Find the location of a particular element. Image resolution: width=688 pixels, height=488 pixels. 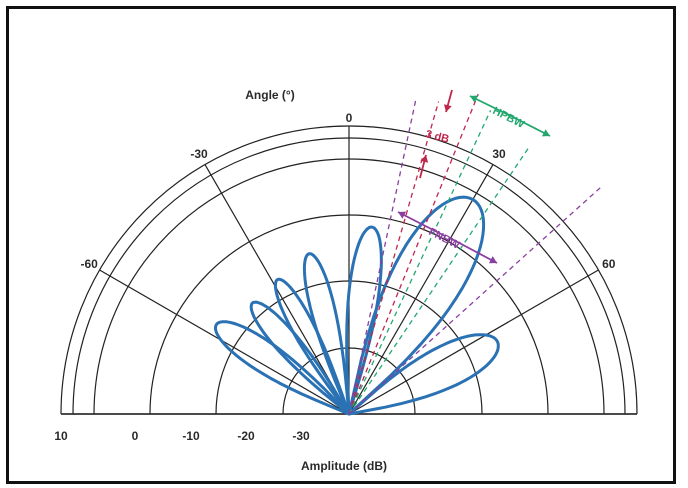

amplitude-tick-label: -20 is located at coordinates (246, 436).